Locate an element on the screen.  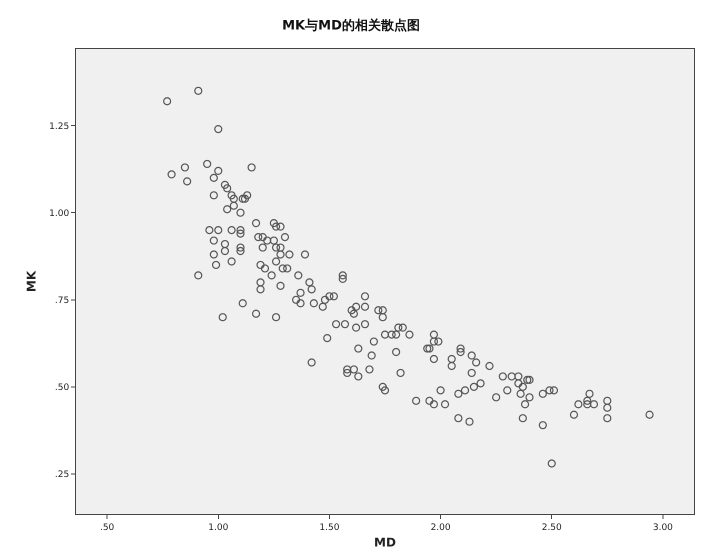
x-tick-label: 2.00 is located at coordinates (440, 527).